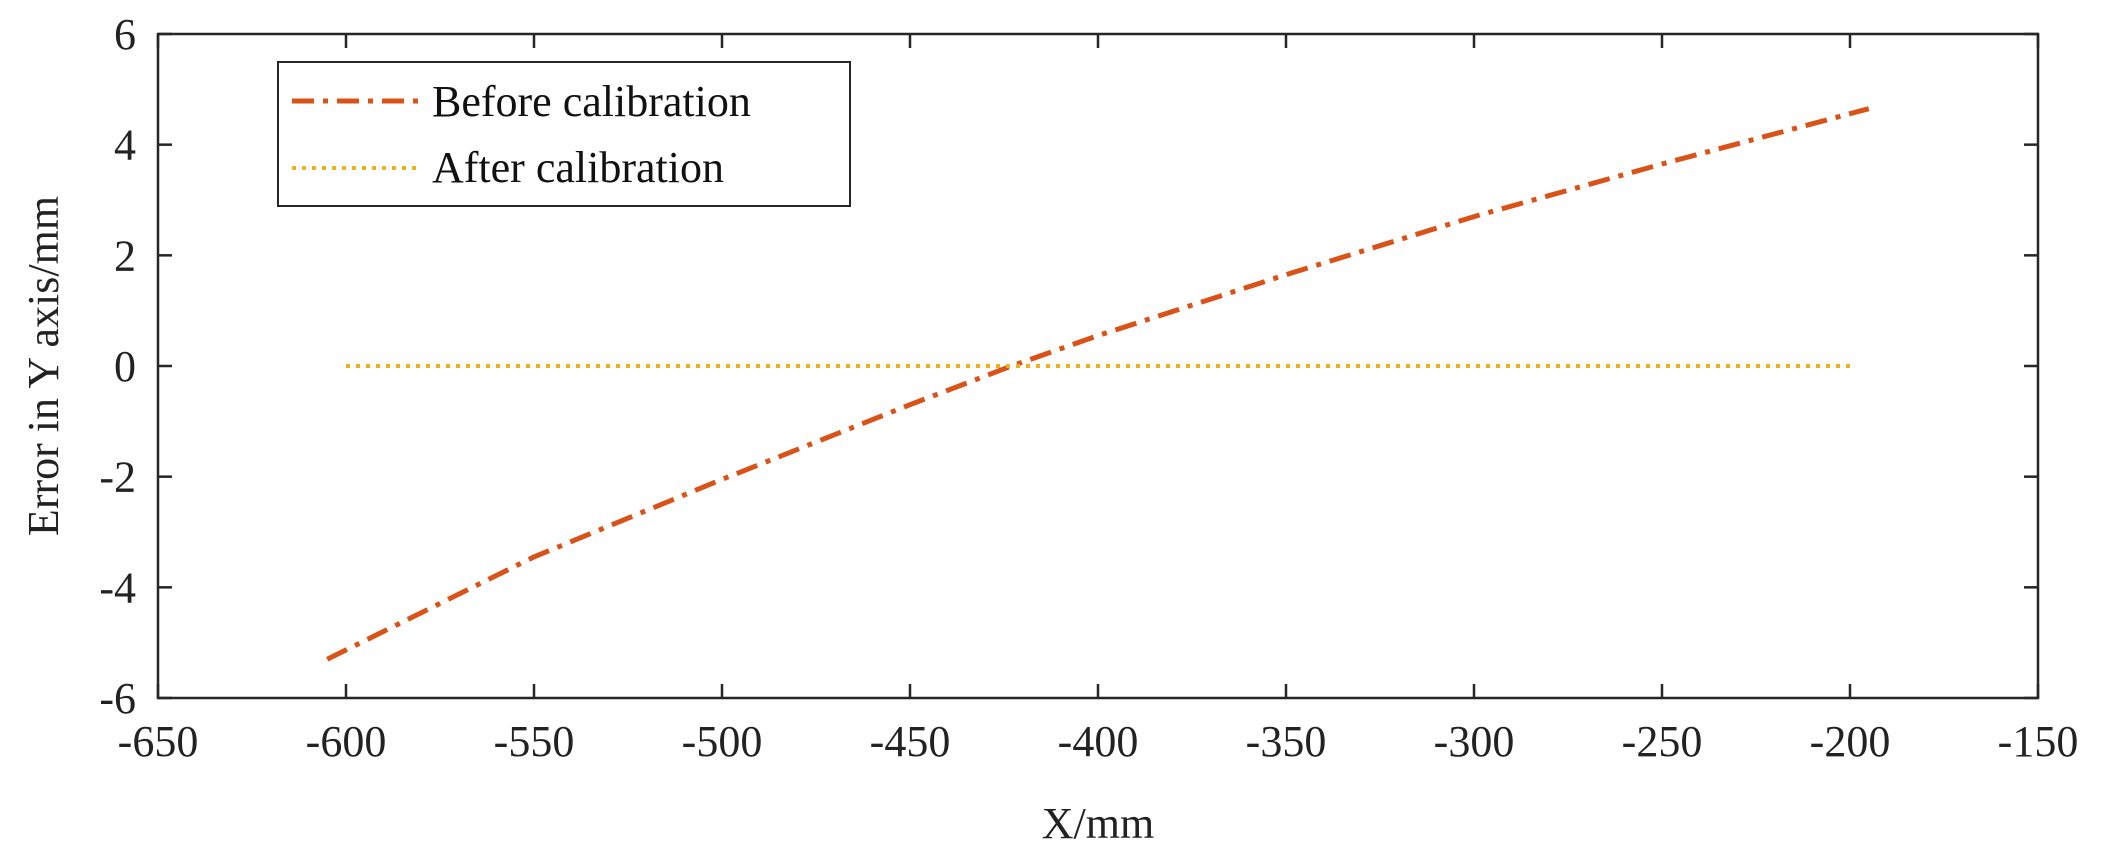 This screenshot has width=2103, height=865. What do you see at coordinates (1474, 741) in the screenshot?
I see `x-tick-label: -300` at bounding box center [1474, 741].